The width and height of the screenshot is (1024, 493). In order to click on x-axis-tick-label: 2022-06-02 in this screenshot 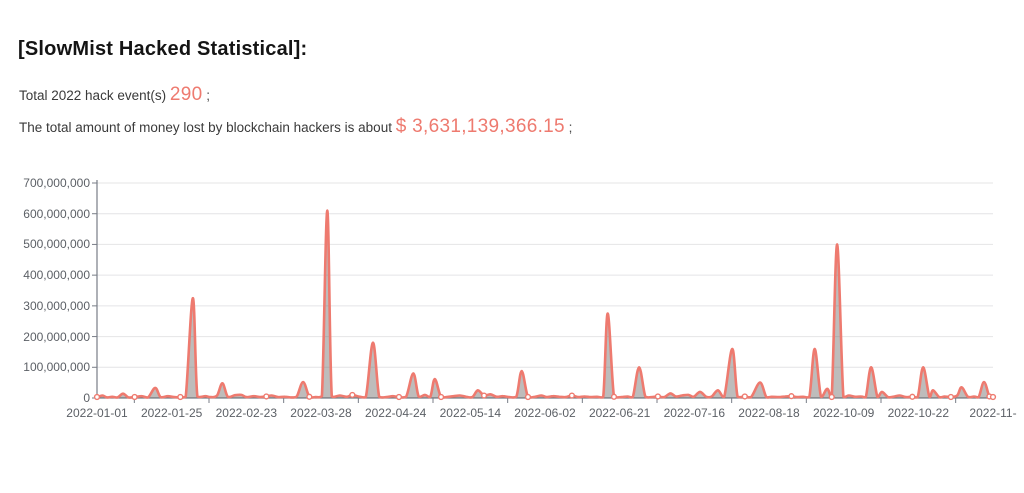, I will do `click(545, 413)`.